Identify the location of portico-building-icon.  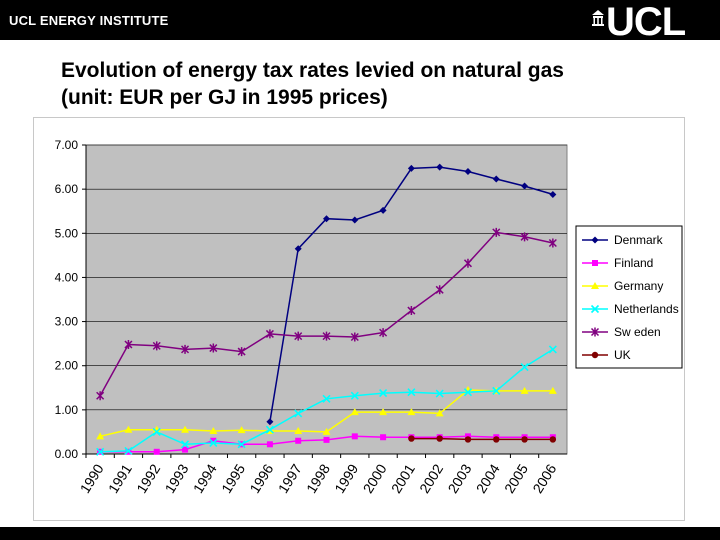
(598, 18).